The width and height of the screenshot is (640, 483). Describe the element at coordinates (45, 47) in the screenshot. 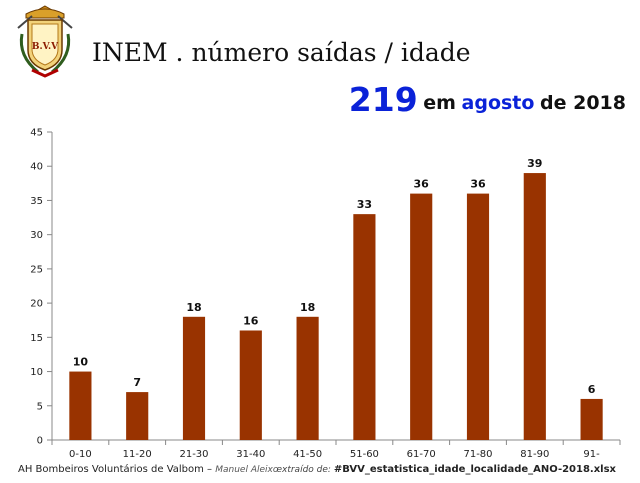

I see `svg-text: B.V.V` at that location.